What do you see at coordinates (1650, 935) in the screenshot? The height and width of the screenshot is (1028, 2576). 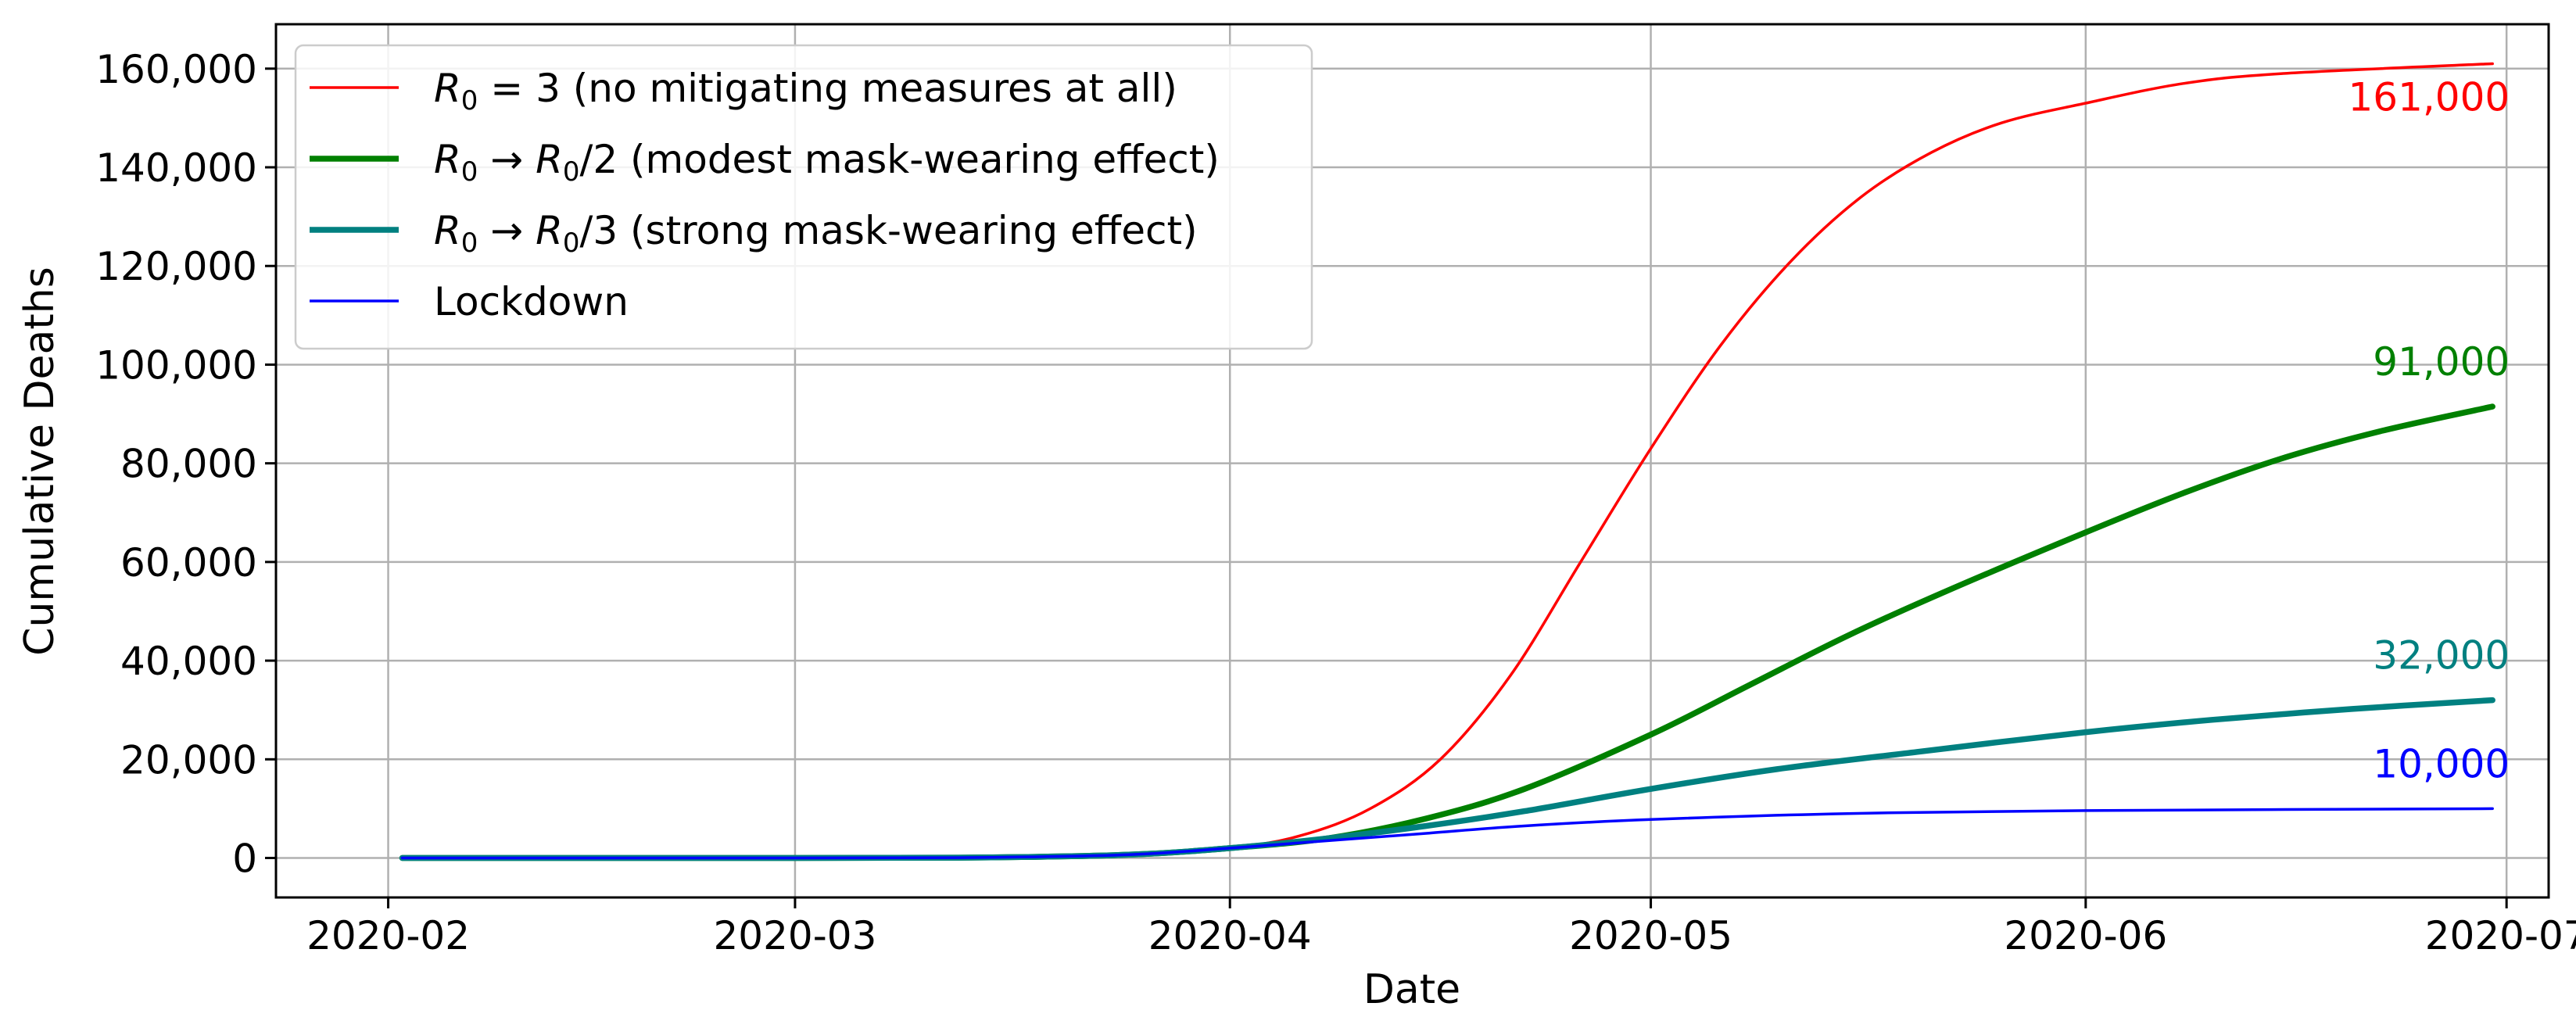 I see `x-tick-label: 2020-05` at bounding box center [1650, 935].